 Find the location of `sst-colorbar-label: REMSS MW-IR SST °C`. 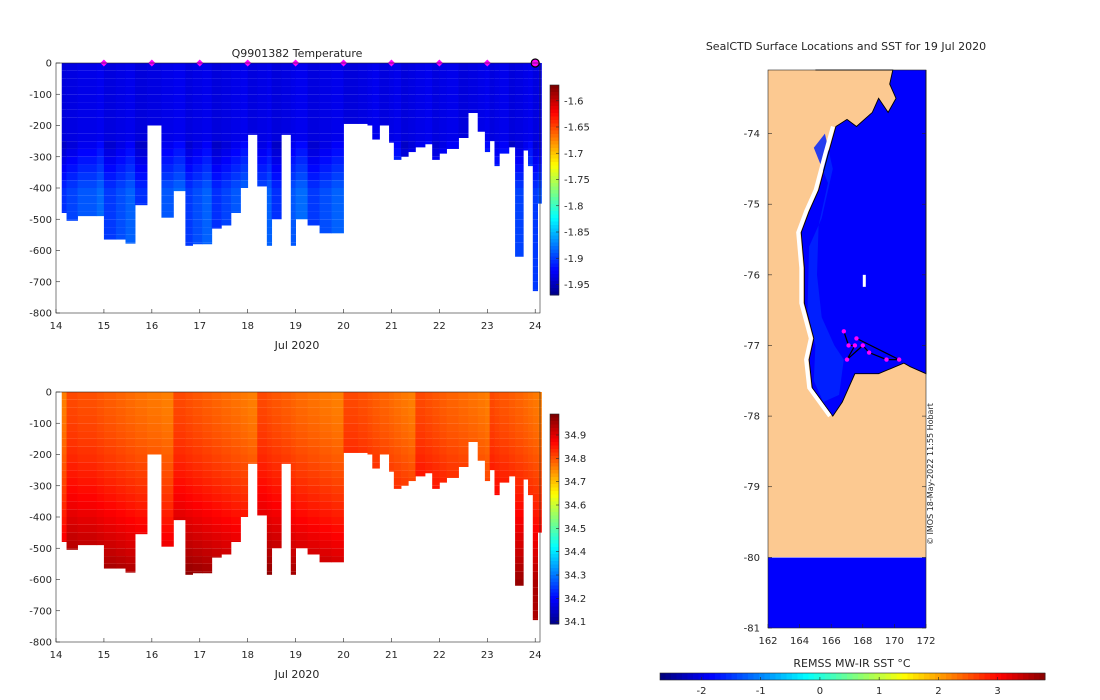

sst-colorbar-label: REMSS MW-IR SST °C is located at coordinates (852, 663).